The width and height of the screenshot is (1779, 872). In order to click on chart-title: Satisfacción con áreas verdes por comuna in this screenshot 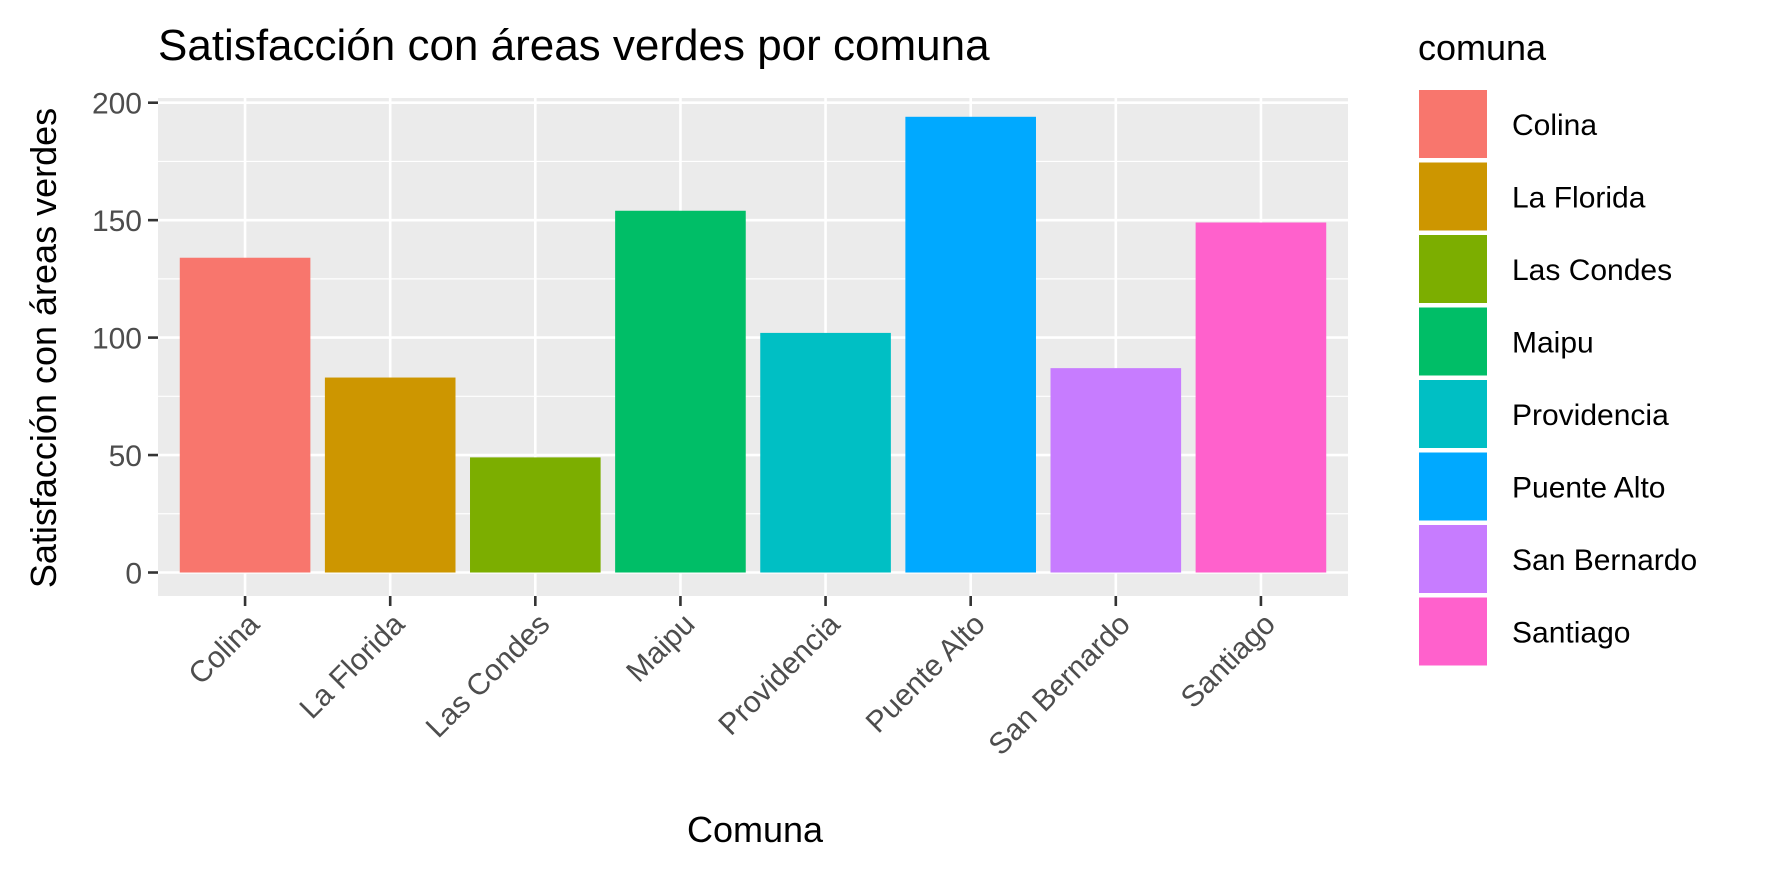, I will do `click(574, 45)`.